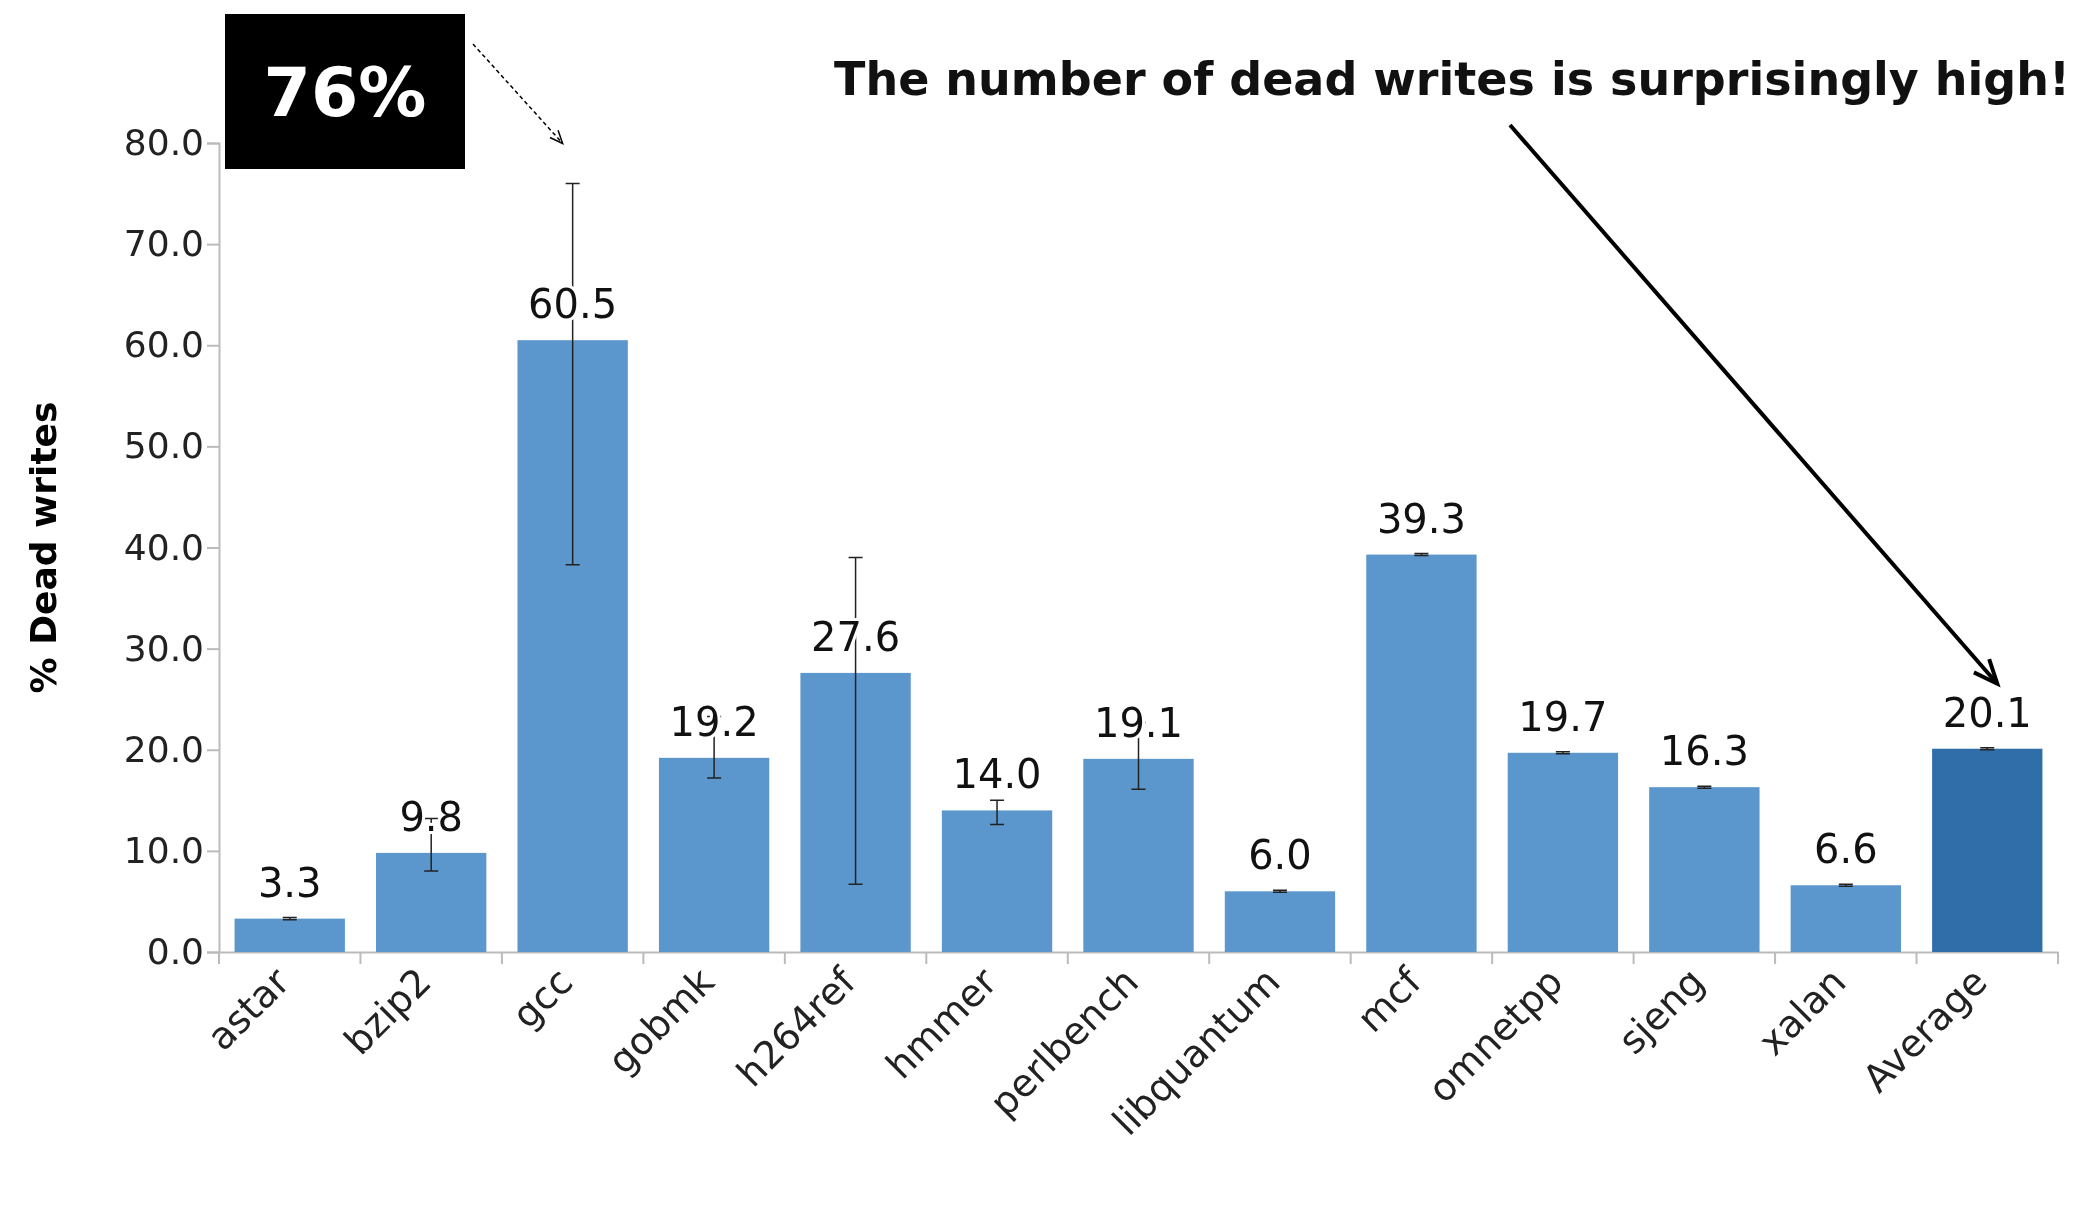 Image resolution: width=2079 pixels, height=1222 pixels. I want to click on annotation: 76%, so click(345, 92).